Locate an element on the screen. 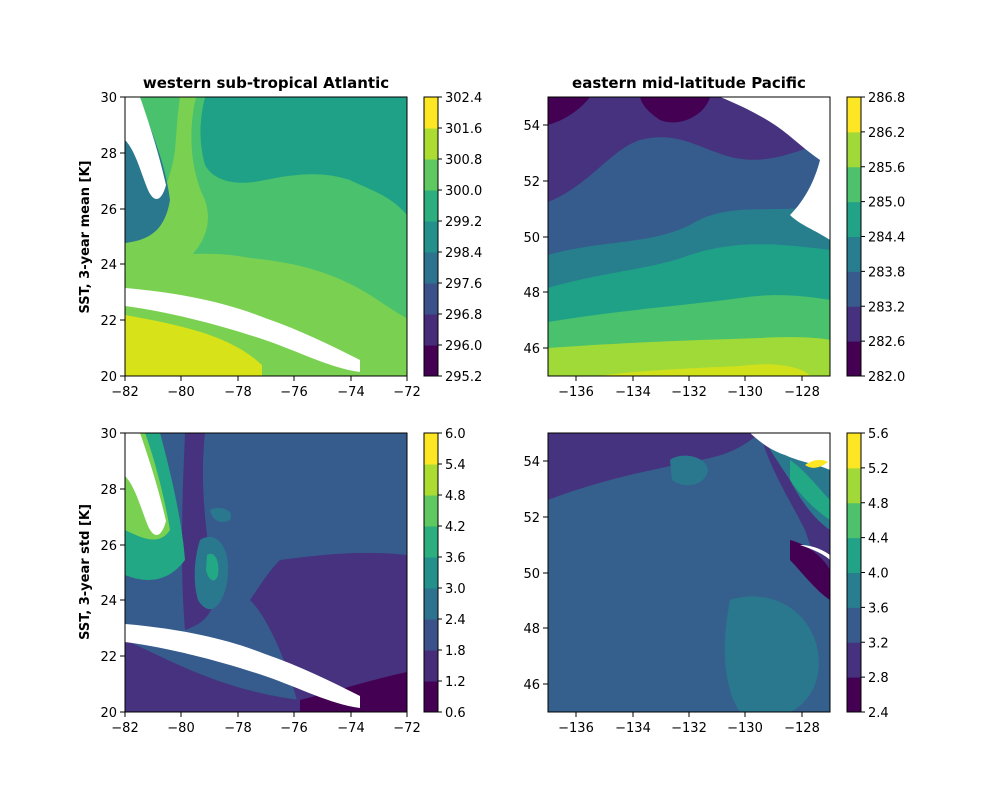 The image size is (1000, 800). contour-band-282-6-corner is located at coordinates (569, 111).